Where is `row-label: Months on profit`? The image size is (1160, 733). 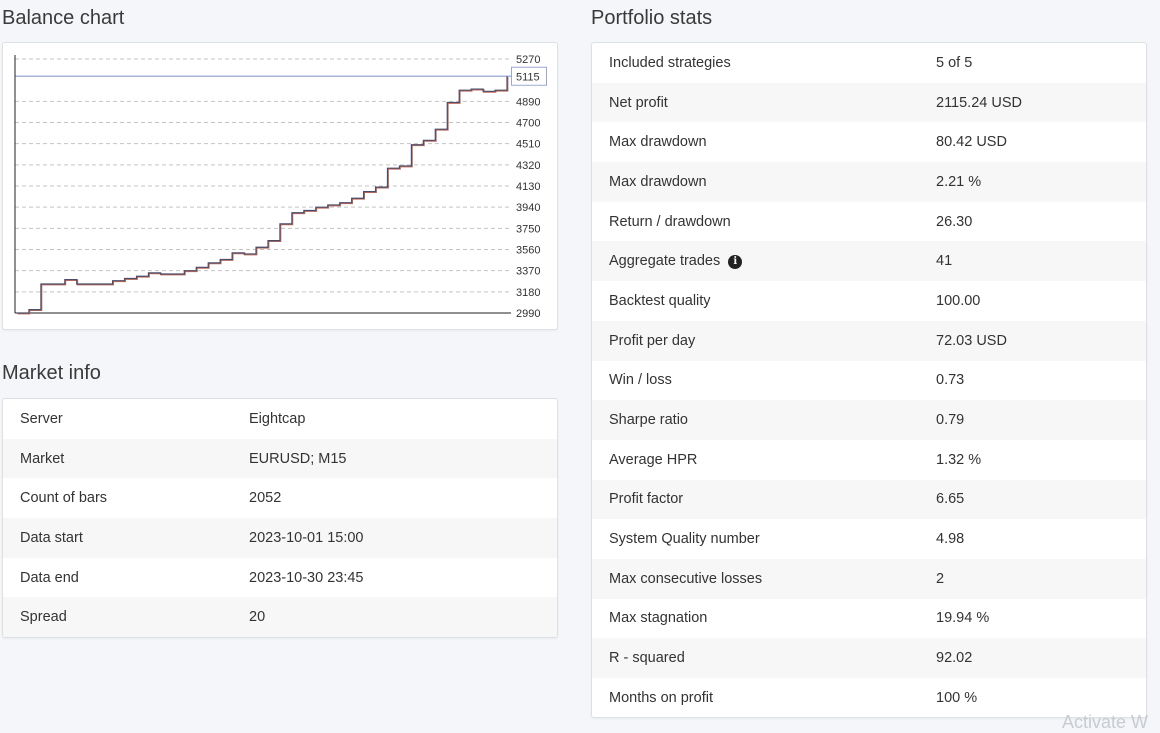 row-label: Months on profit is located at coordinates (764, 697).